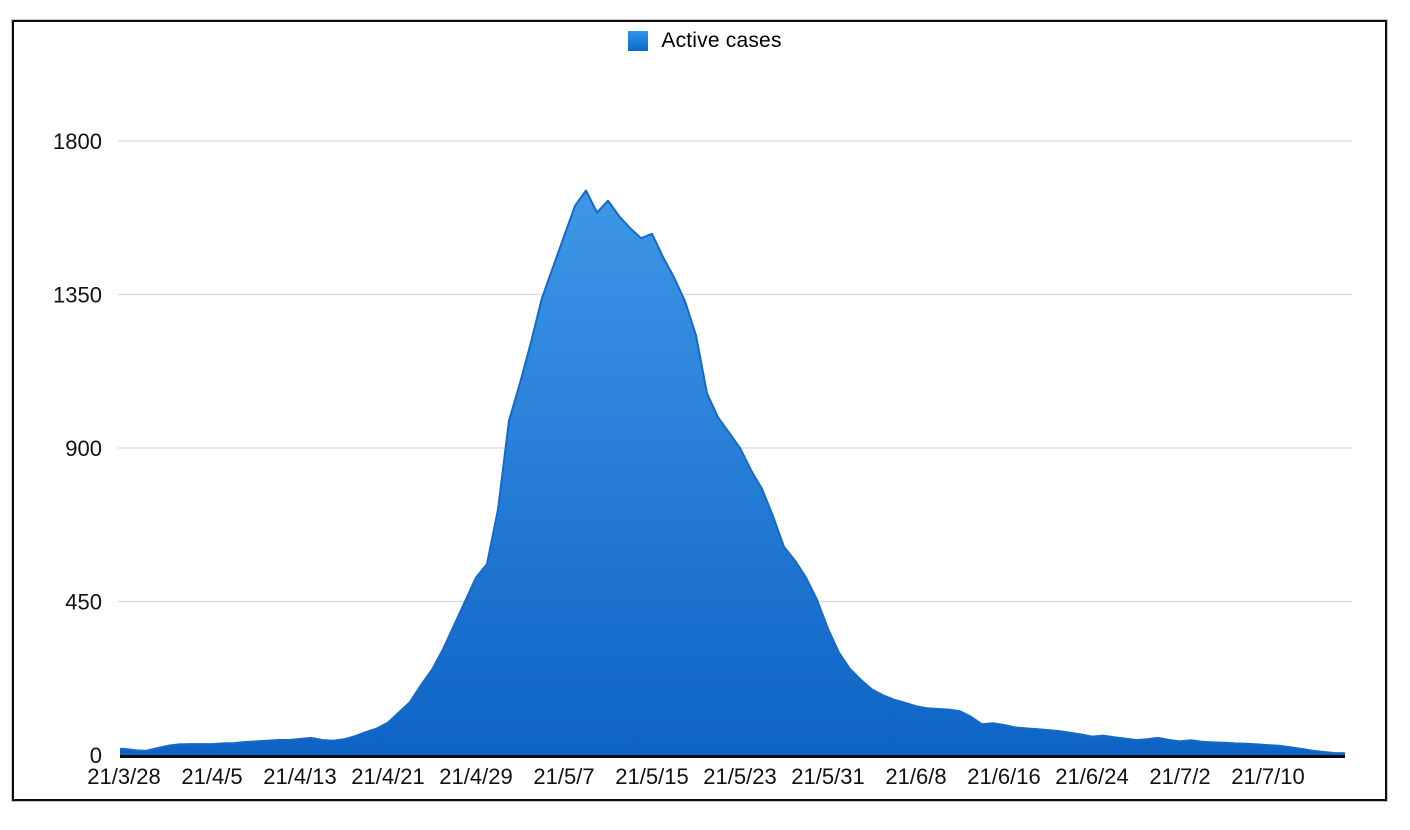 This screenshot has height=830, width=1410. Describe the element at coordinates (387, 776) in the screenshot. I see `x-tick-label-21/4/21: 21/4/21` at that location.